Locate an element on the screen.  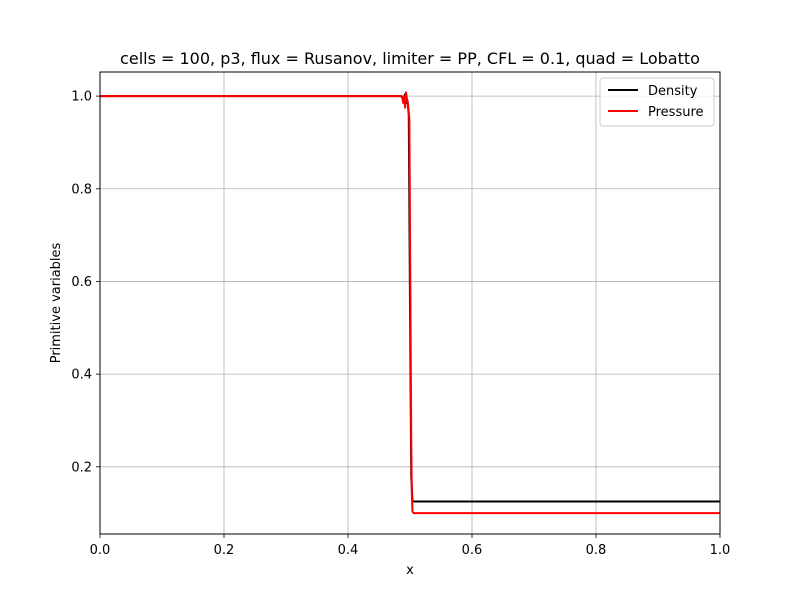
x-tick-label: 1.0 is located at coordinates (720, 550).